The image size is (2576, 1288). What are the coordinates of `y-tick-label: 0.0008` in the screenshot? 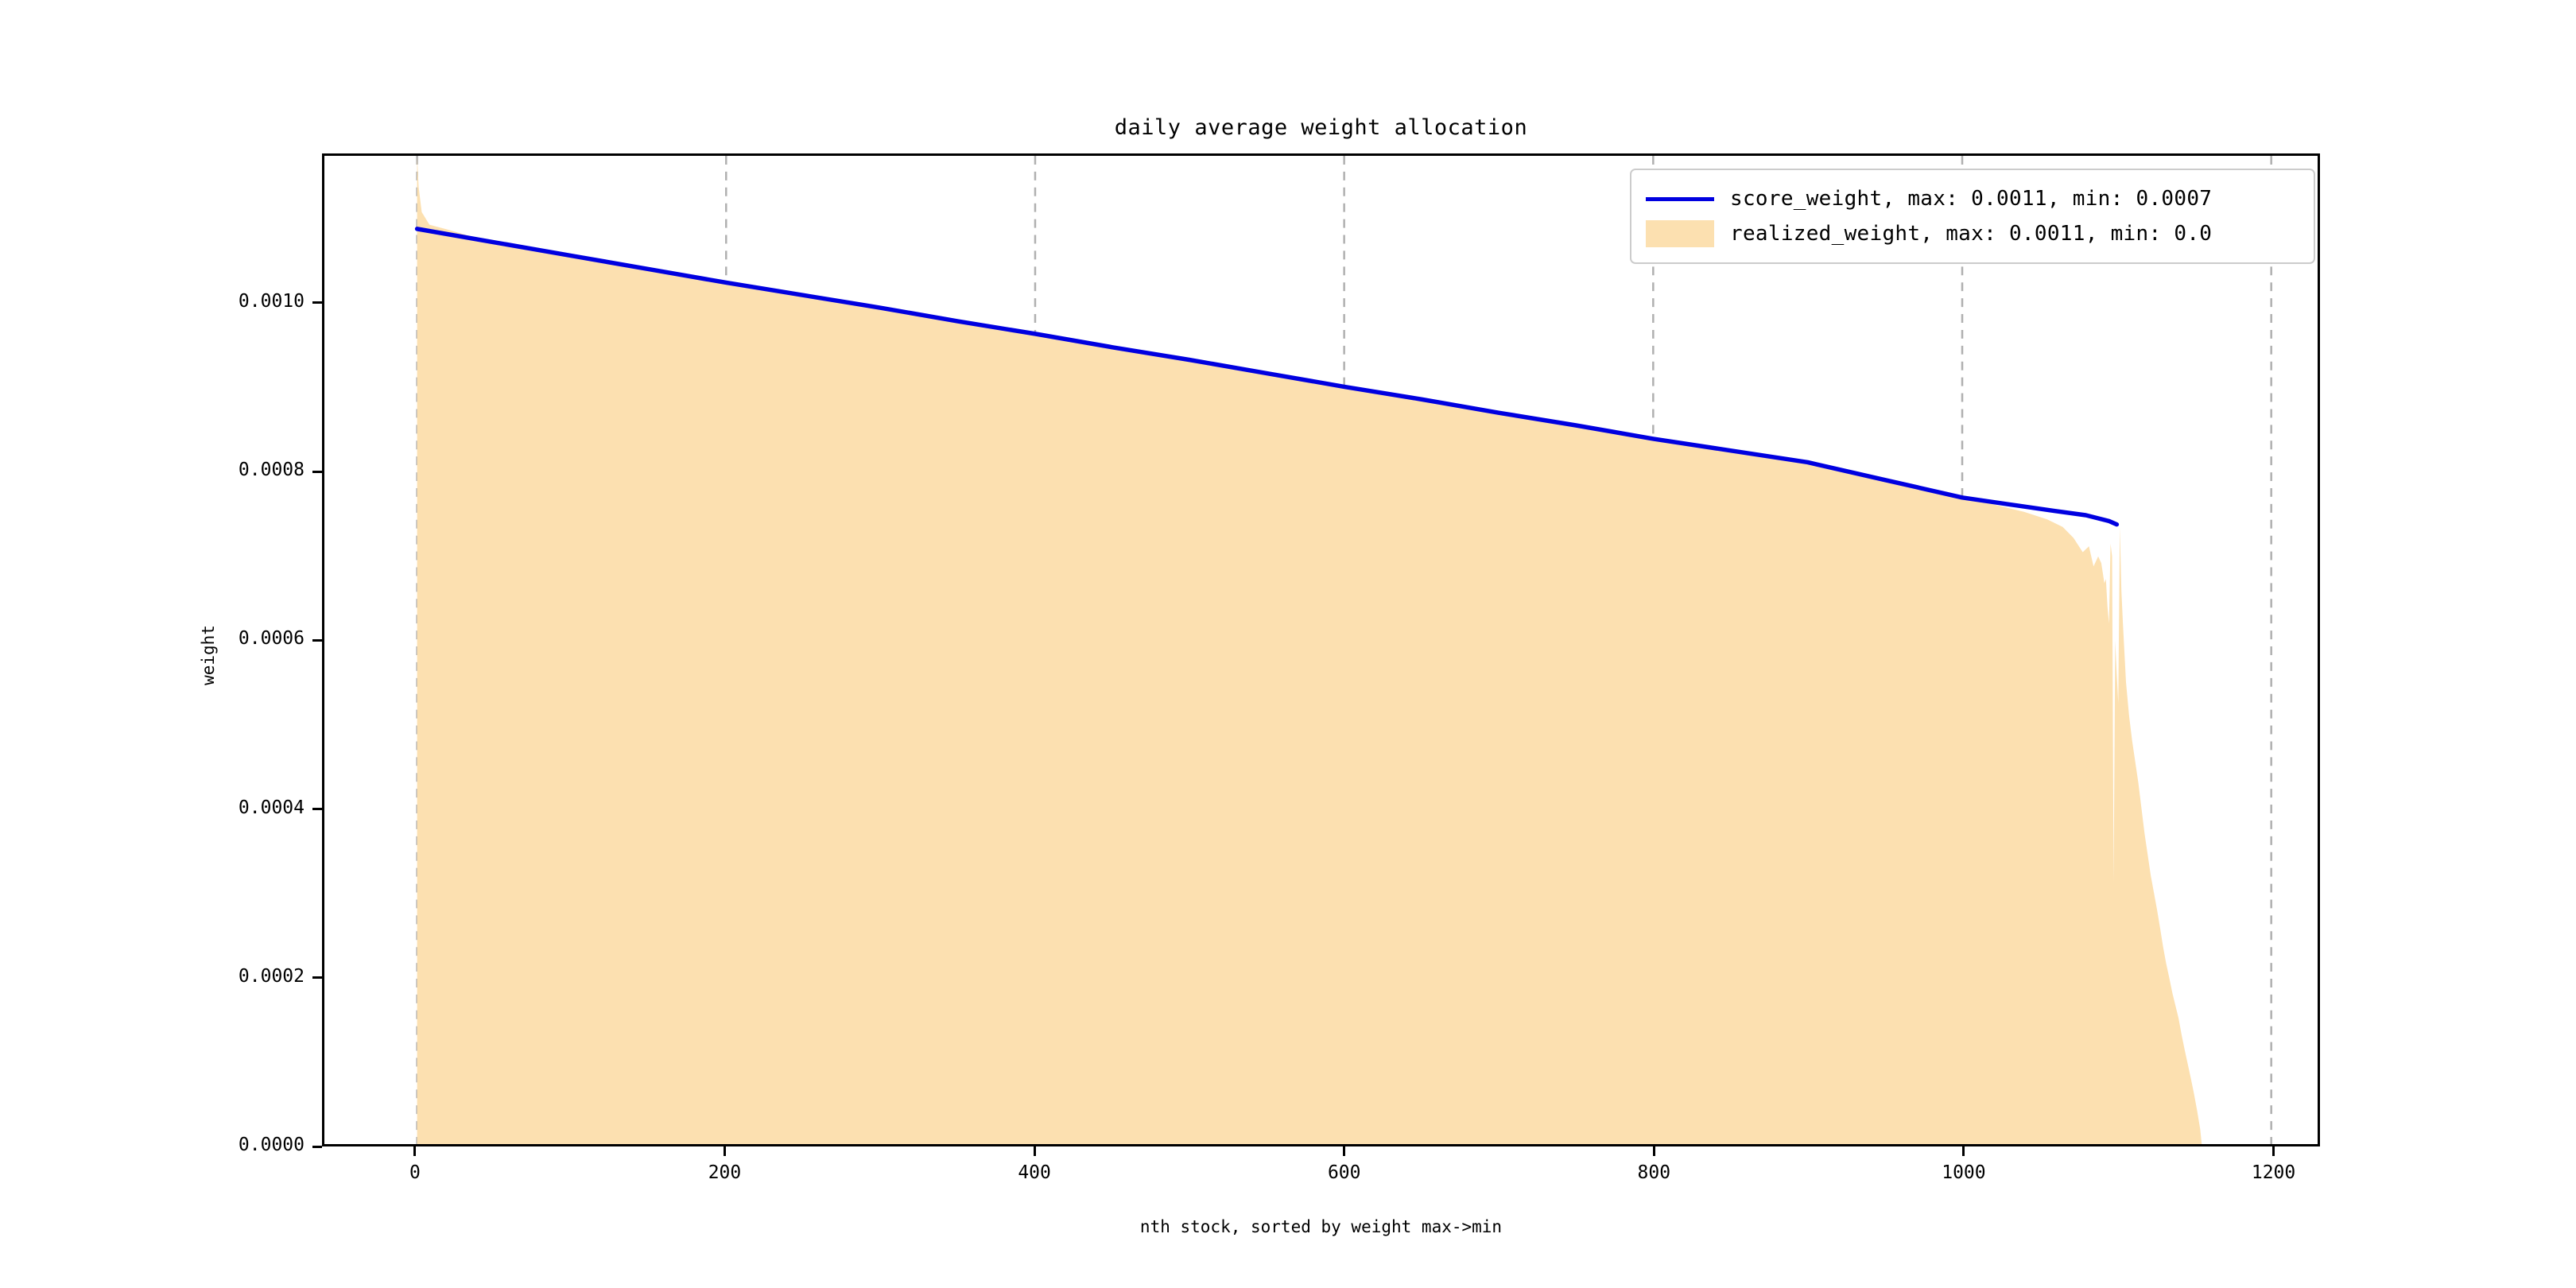 It's located at (271, 471).